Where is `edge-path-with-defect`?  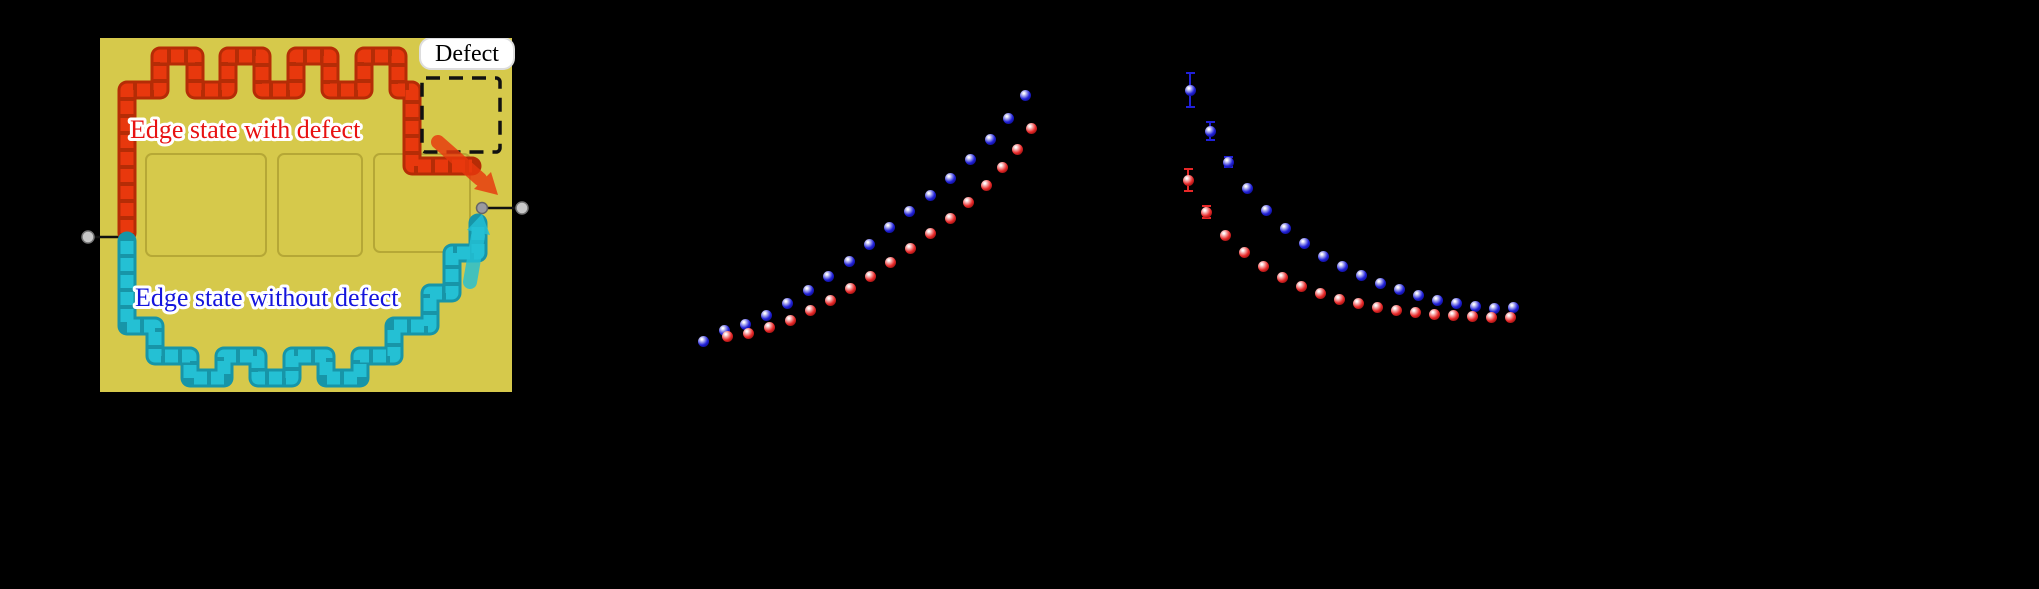 edge-path-with-defect is located at coordinates (299, 144).